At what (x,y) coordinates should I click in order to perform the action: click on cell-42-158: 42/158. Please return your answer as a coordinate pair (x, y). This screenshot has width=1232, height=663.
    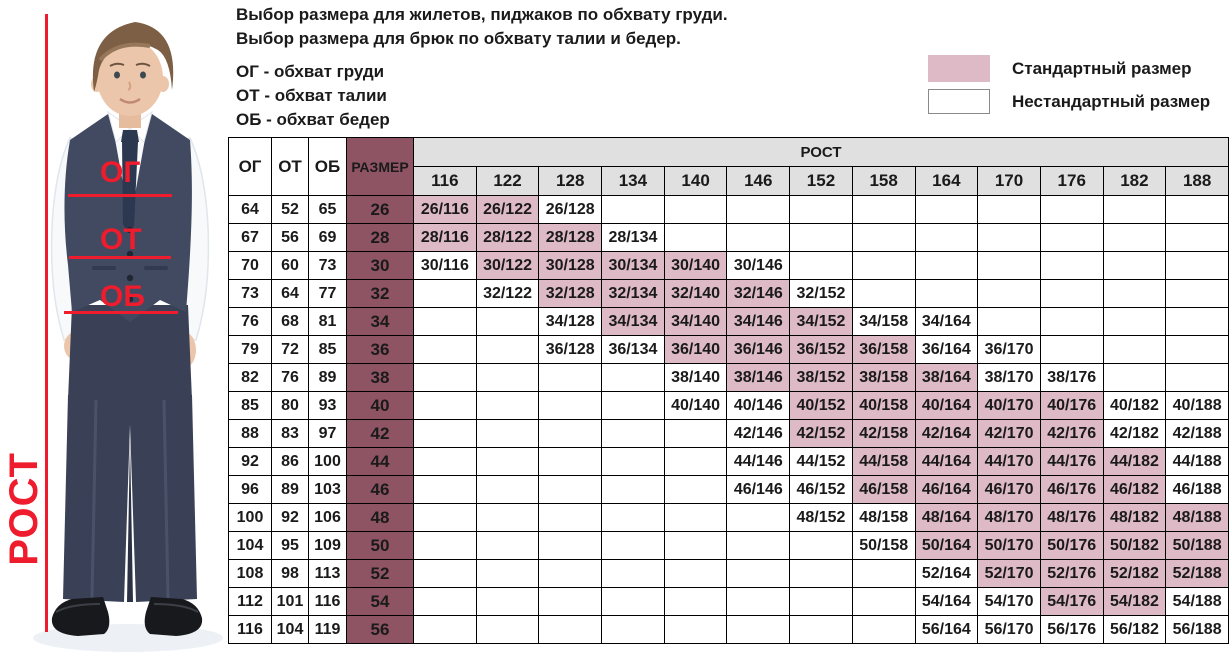
    Looking at the image, I should click on (883, 433).